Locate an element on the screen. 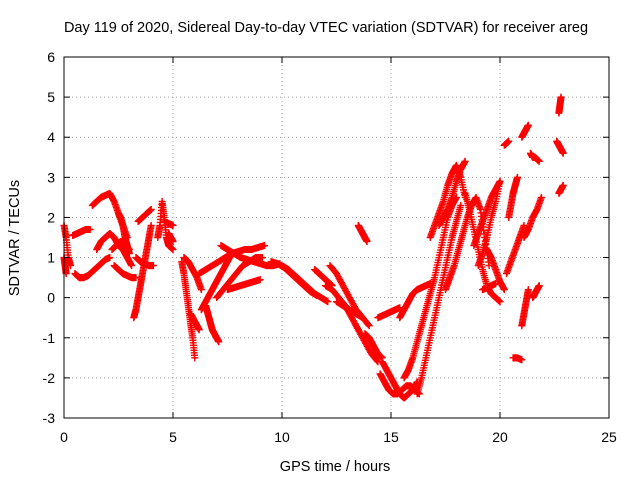 The width and height of the screenshot is (640, 480). y-tick-label: 5 is located at coordinates (51, 97).